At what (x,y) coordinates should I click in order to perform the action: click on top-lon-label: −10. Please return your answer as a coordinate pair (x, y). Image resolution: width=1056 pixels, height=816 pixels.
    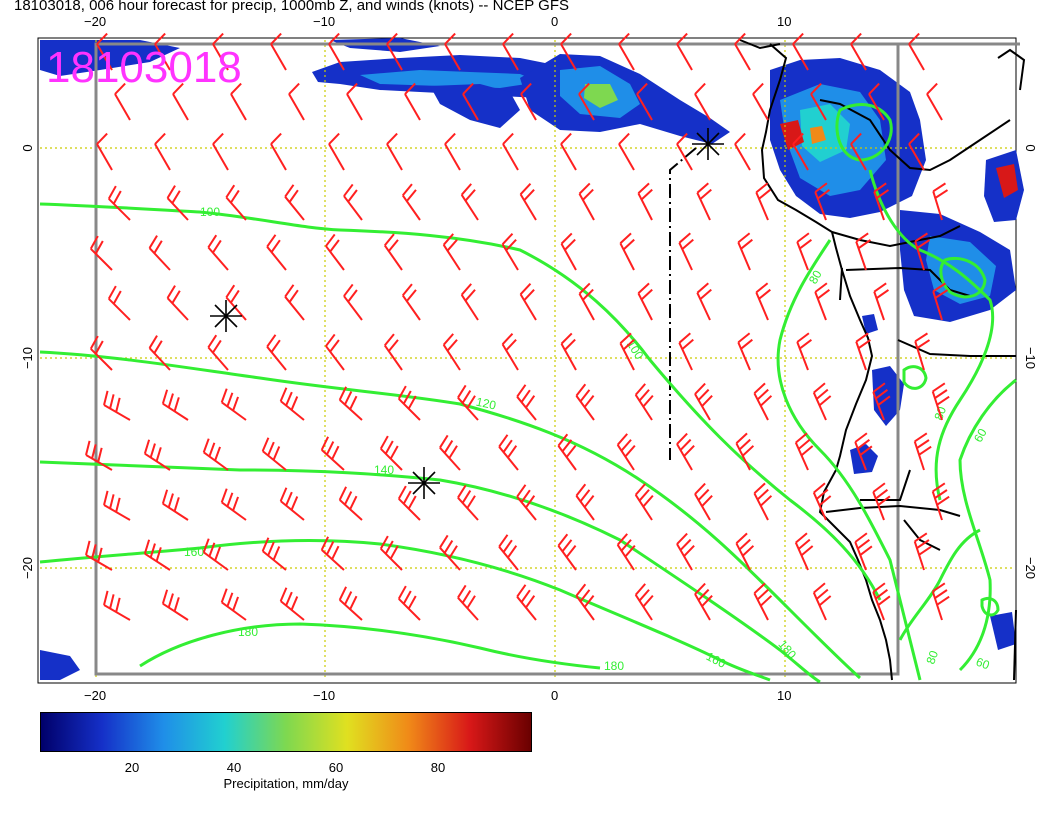
    Looking at the image, I should click on (324, 21).